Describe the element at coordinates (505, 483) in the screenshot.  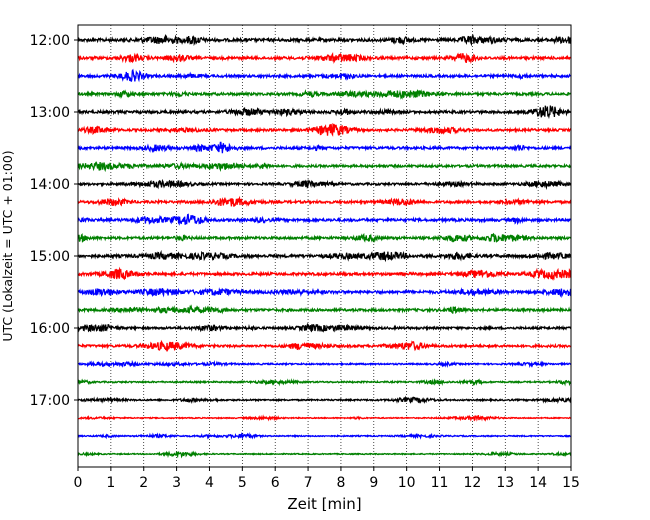
I see `x-tick-label: 13` at that location.